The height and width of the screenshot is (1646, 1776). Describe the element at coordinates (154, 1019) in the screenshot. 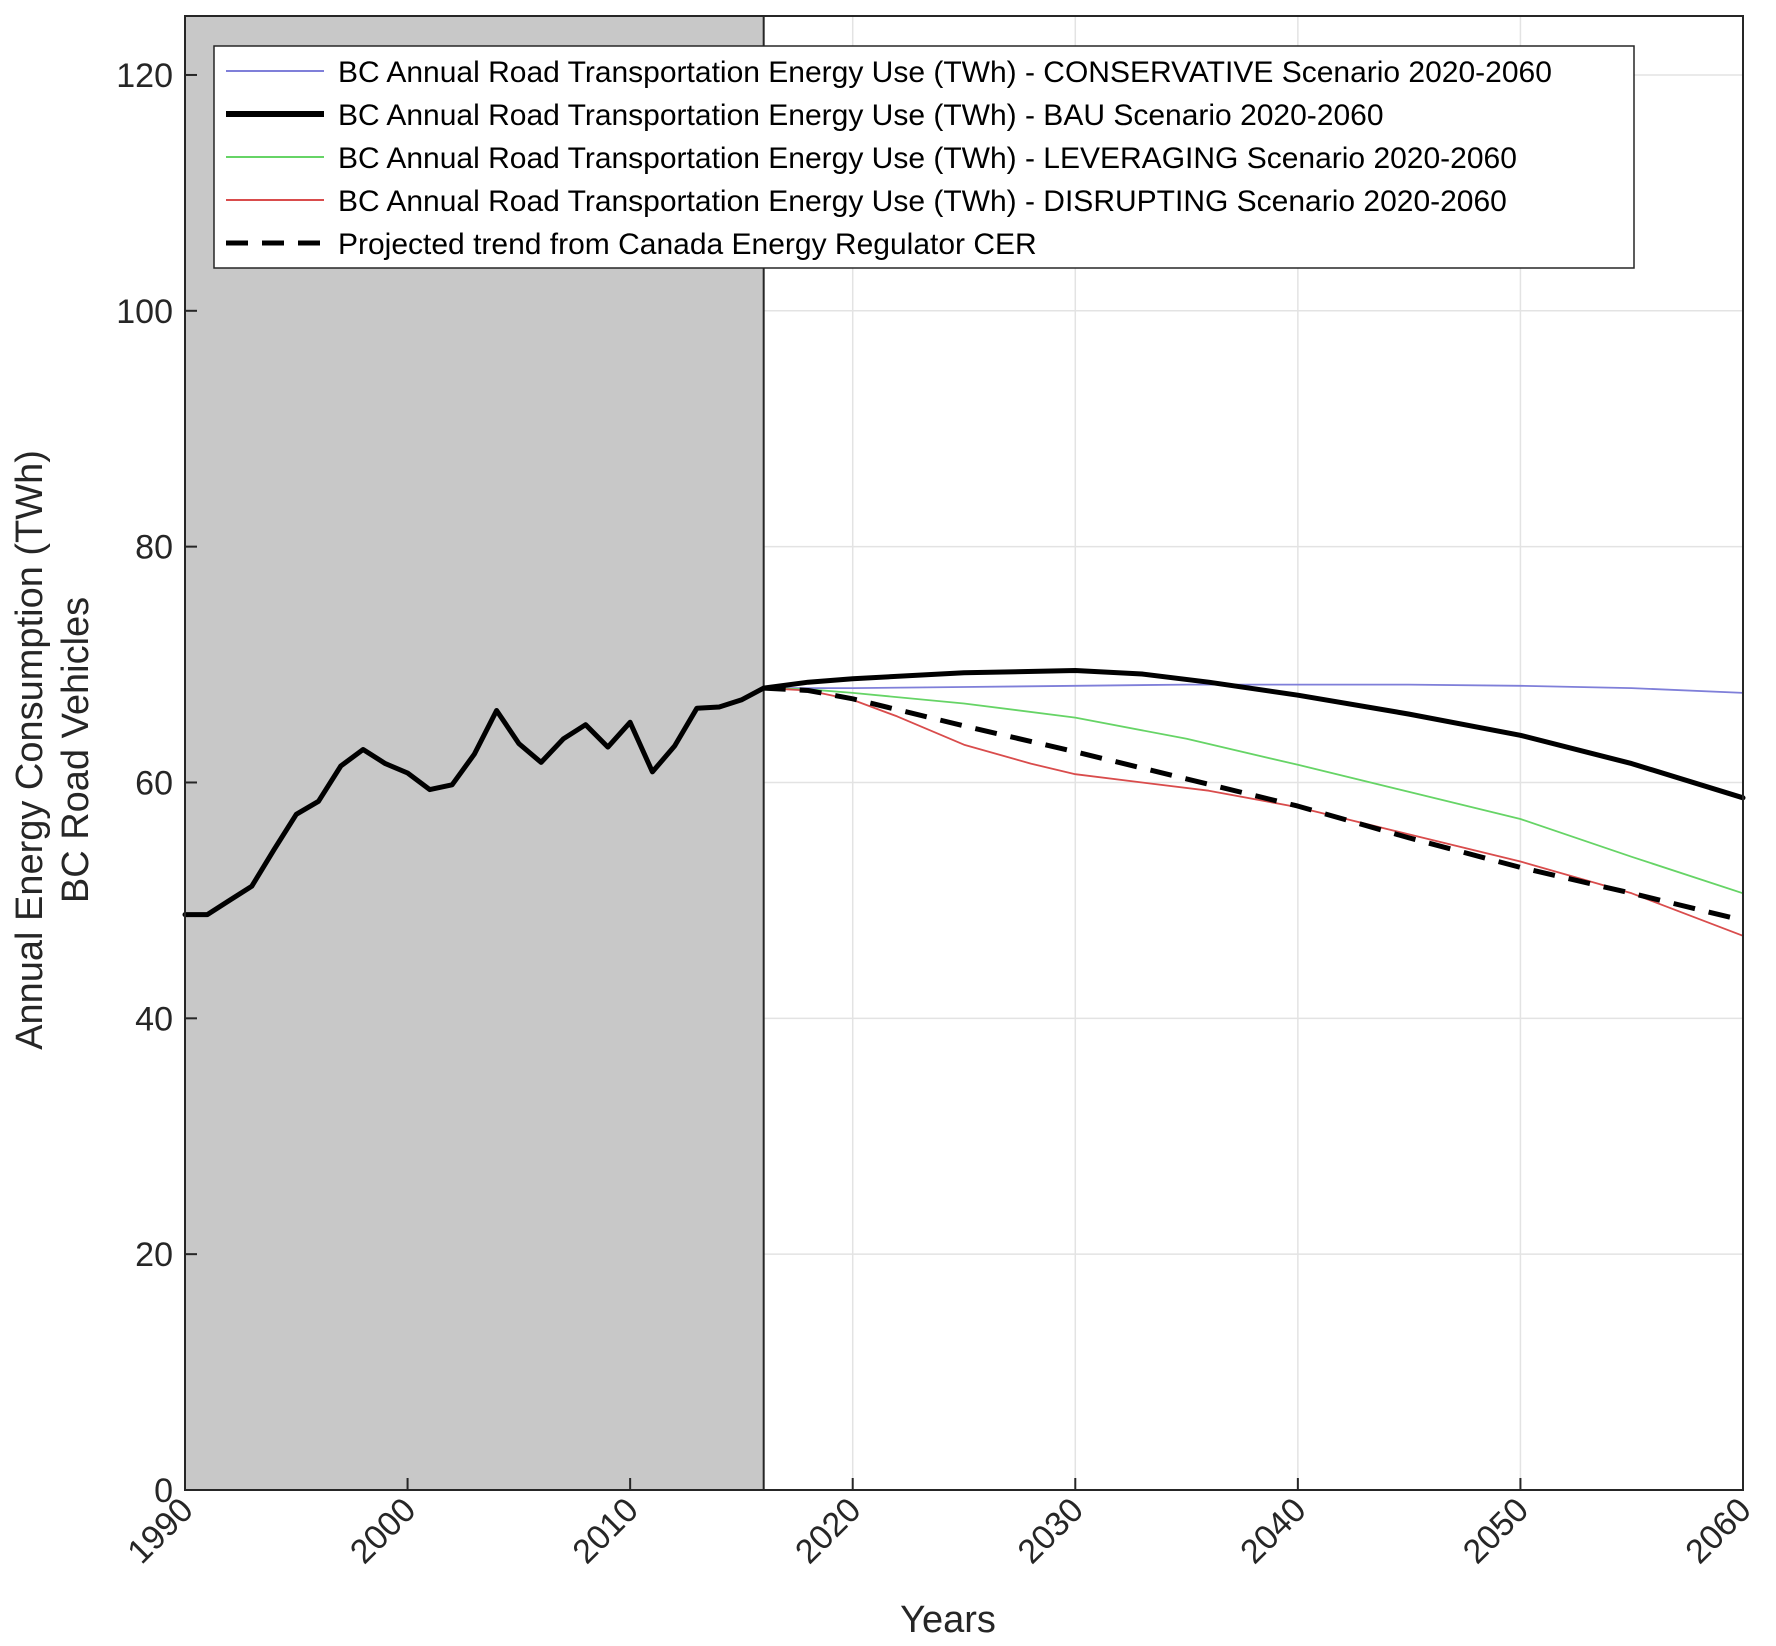

I see `y-tick-label-40: 40` at that location.